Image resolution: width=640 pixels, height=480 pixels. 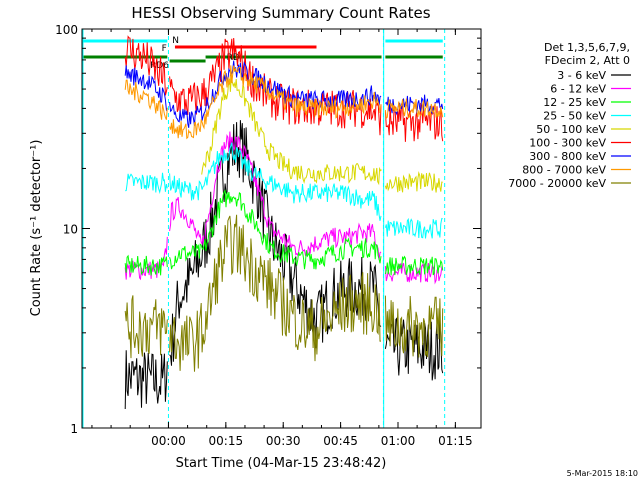 I want to click on legend-label: 3 - 6 keV, so click(x=581, y=75).